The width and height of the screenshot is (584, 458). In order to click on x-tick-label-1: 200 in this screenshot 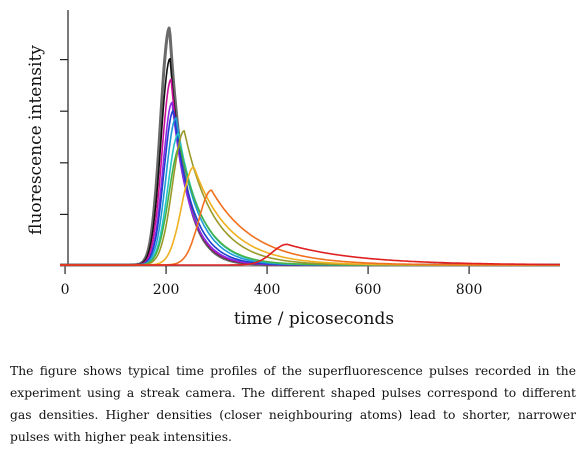, I will do `click(166, 290)`.